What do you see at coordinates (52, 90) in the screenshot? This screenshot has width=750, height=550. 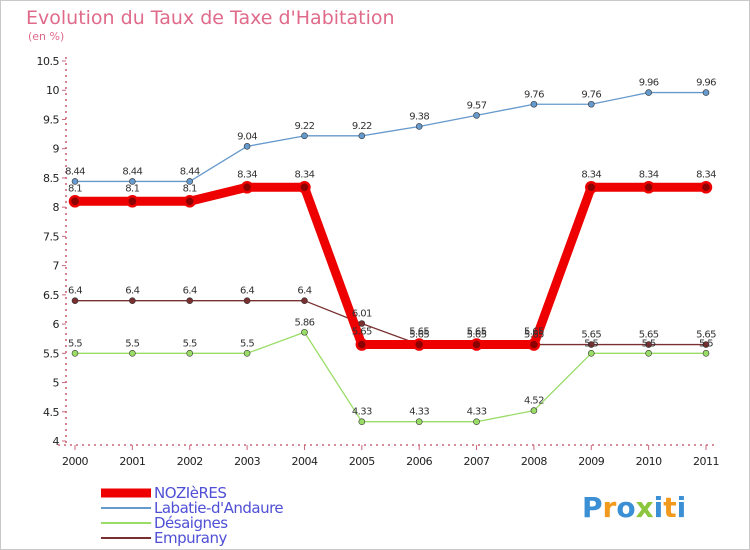 I see `y-tick-label: 10` at bounding box center [52, 90].